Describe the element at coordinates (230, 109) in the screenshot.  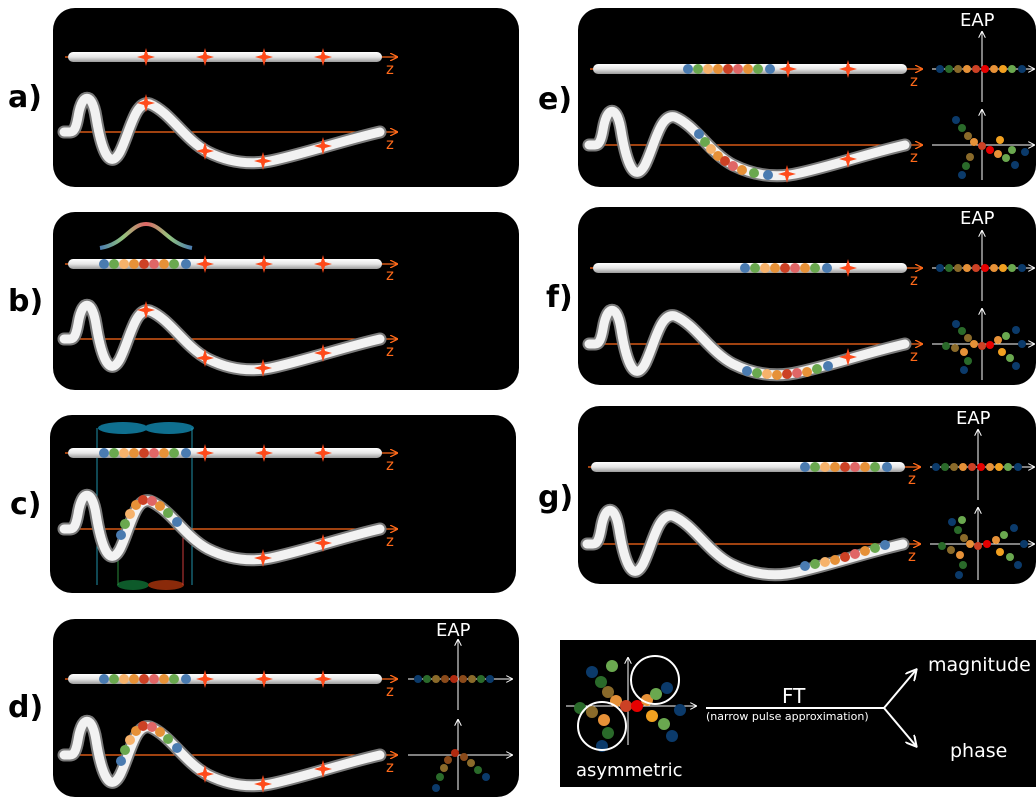
I see `panel-a-art` at that location.